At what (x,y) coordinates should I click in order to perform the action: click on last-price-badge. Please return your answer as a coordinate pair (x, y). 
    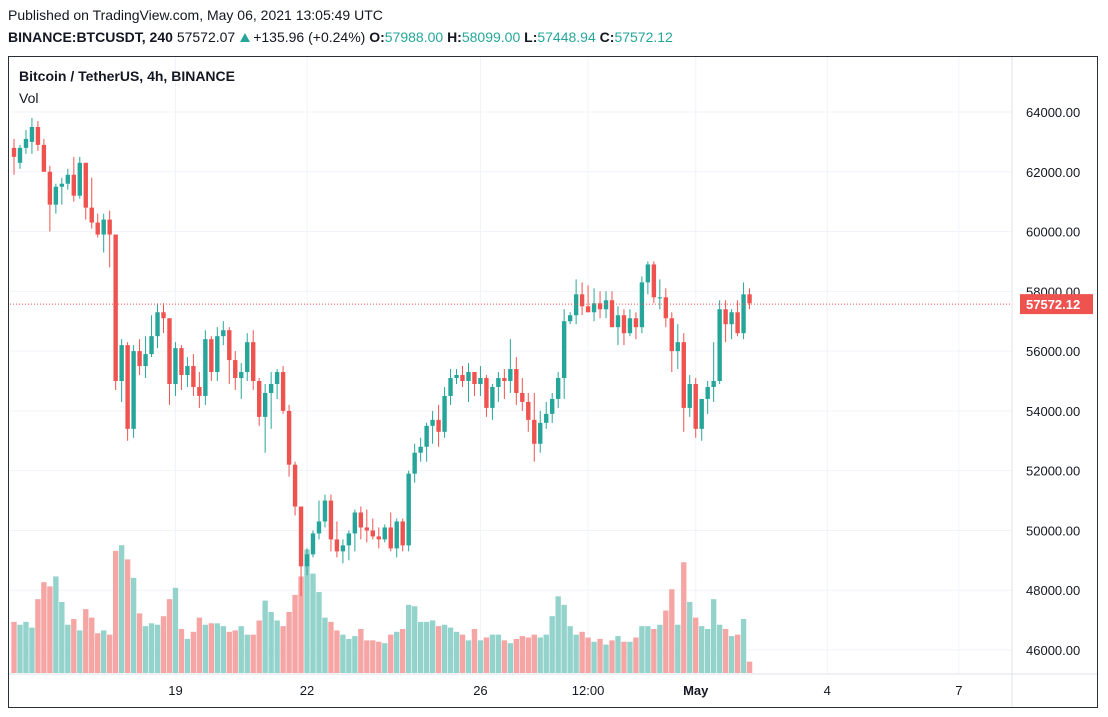
    Looking at the image, I should click on (1056, 304).